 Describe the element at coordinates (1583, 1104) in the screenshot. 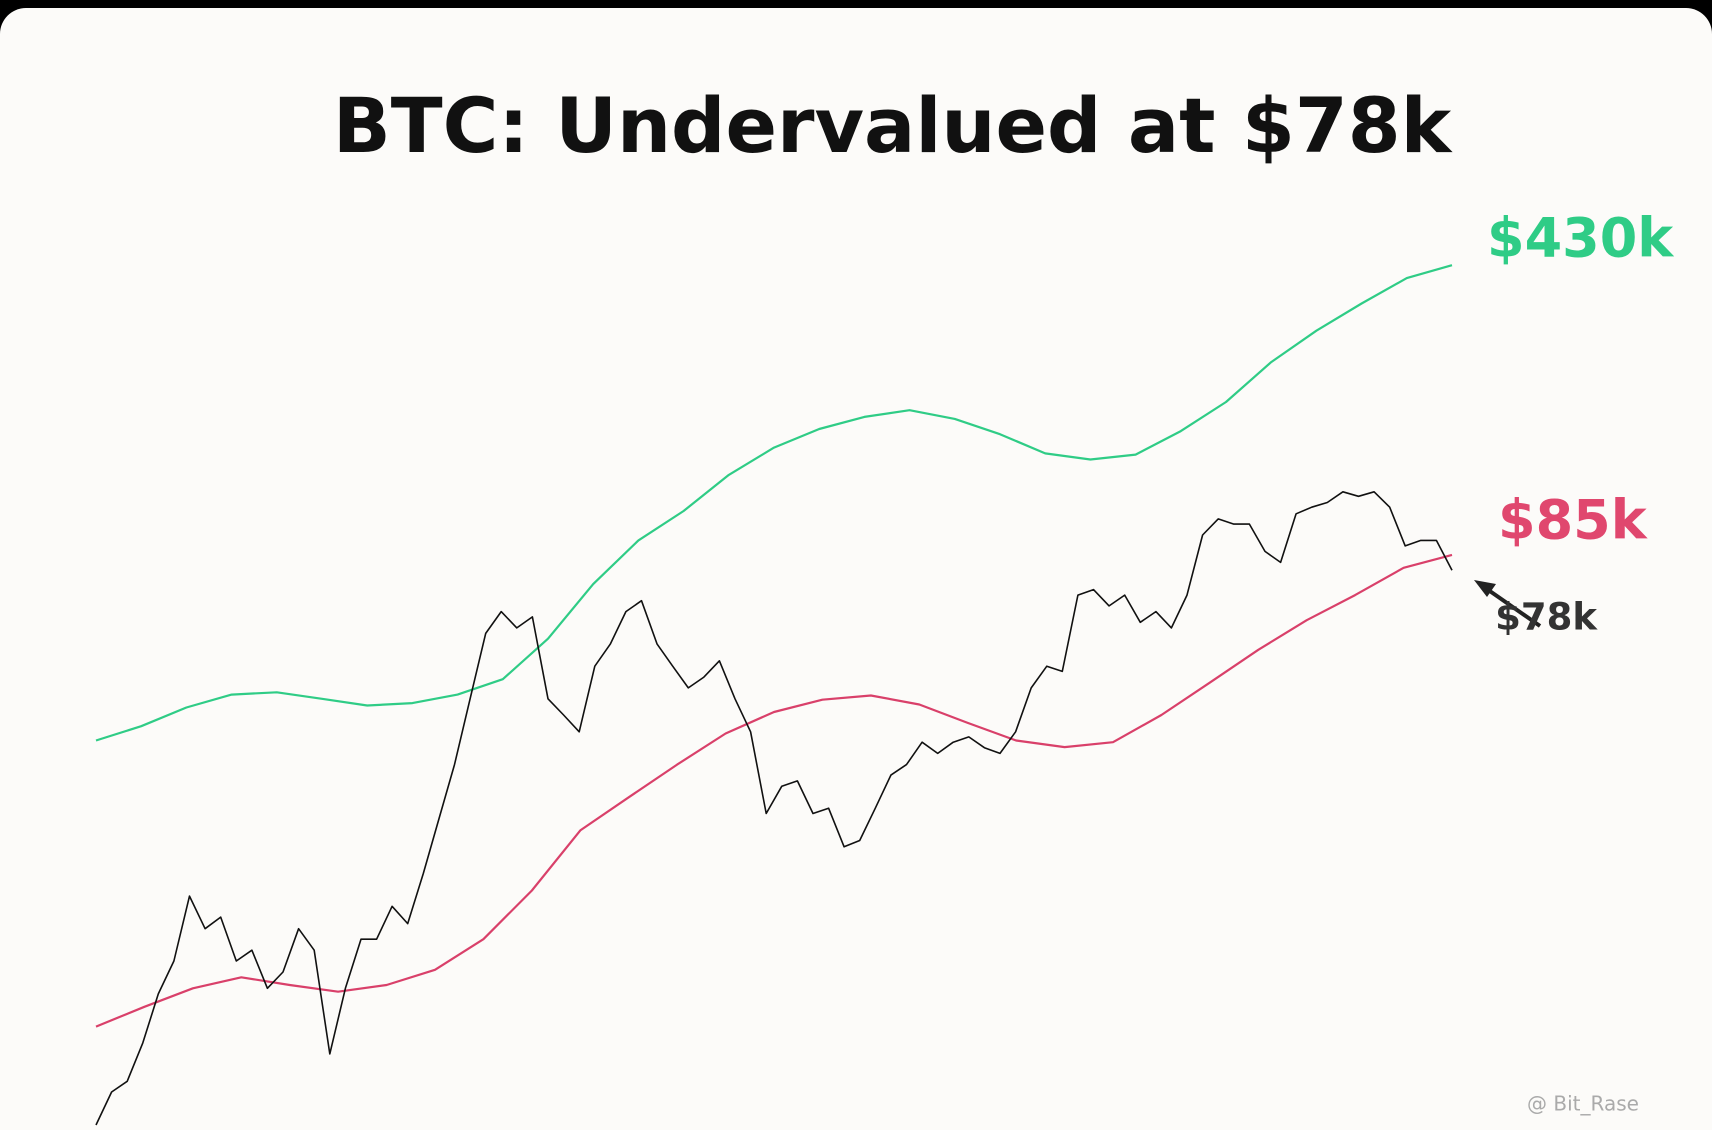

I see `watermark: @ Bit_Rase` at that location.